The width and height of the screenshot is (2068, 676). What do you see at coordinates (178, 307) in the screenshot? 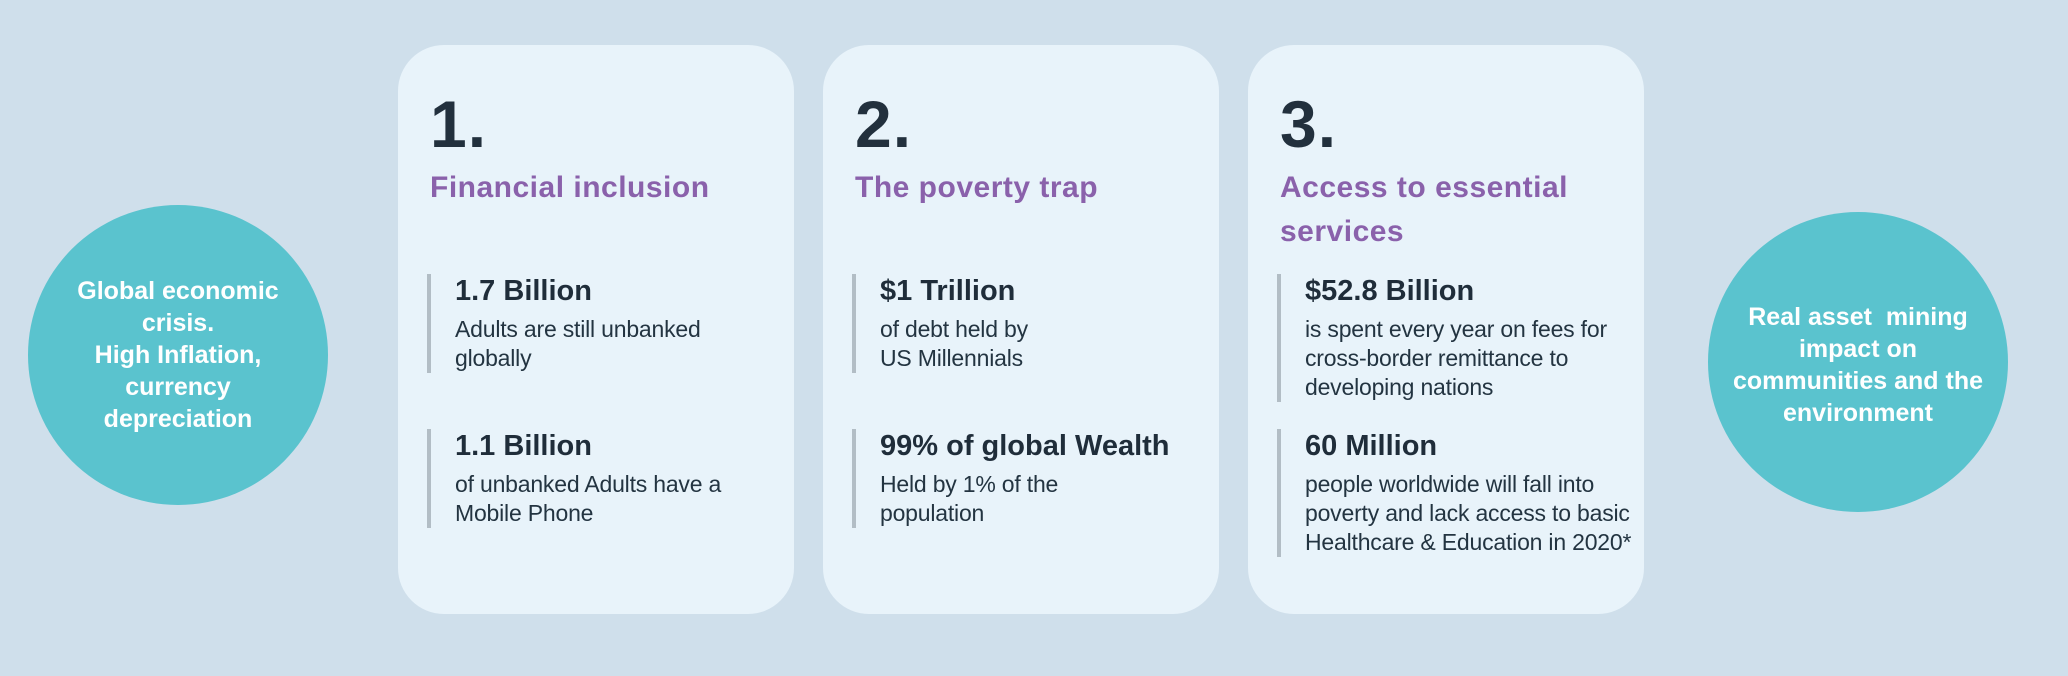
I see `left-circle-text-1: Global economic crisis.` at bounding box center [178, 307].